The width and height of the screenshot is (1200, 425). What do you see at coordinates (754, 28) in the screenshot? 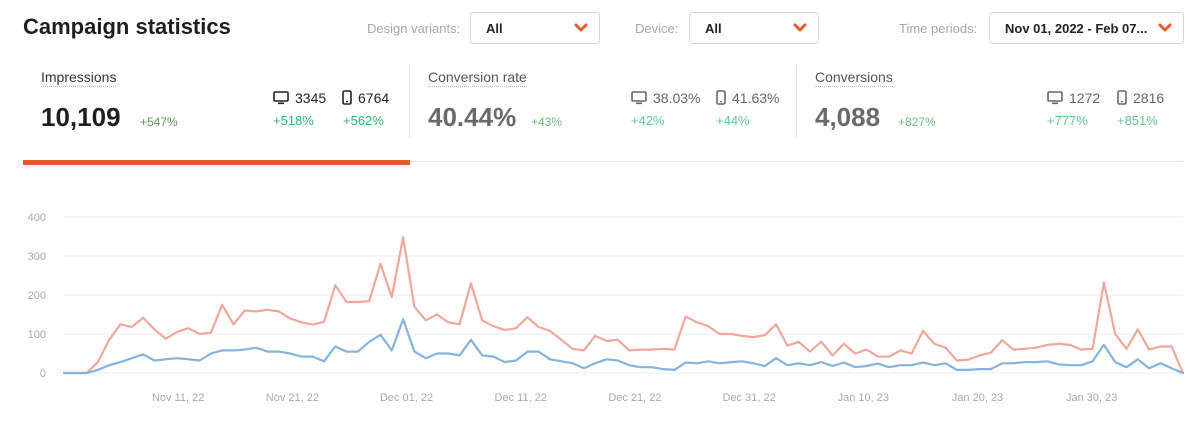
I see `device-select: All` at bounding box center [754, 28].